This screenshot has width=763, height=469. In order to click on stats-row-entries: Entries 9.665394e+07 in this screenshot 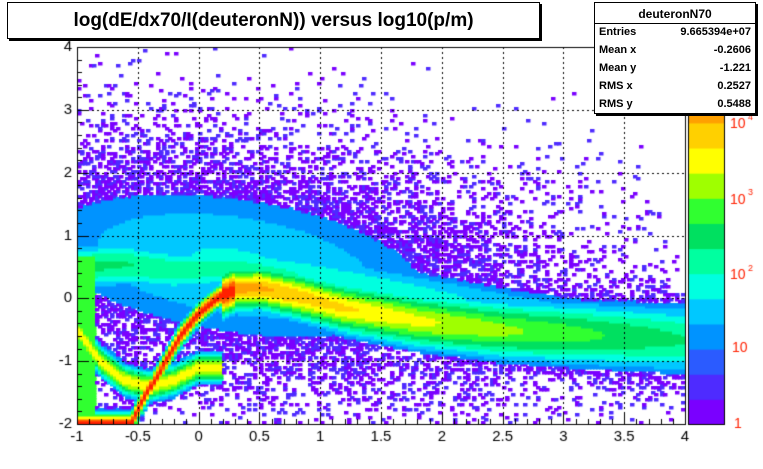, I will do `click(675, 33)`.